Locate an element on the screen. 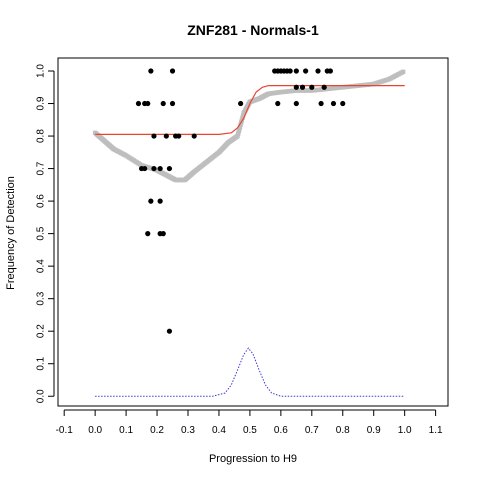 The image size is (480, 480). x-tick-label: -0.1 is located at coordinates (65, 430).